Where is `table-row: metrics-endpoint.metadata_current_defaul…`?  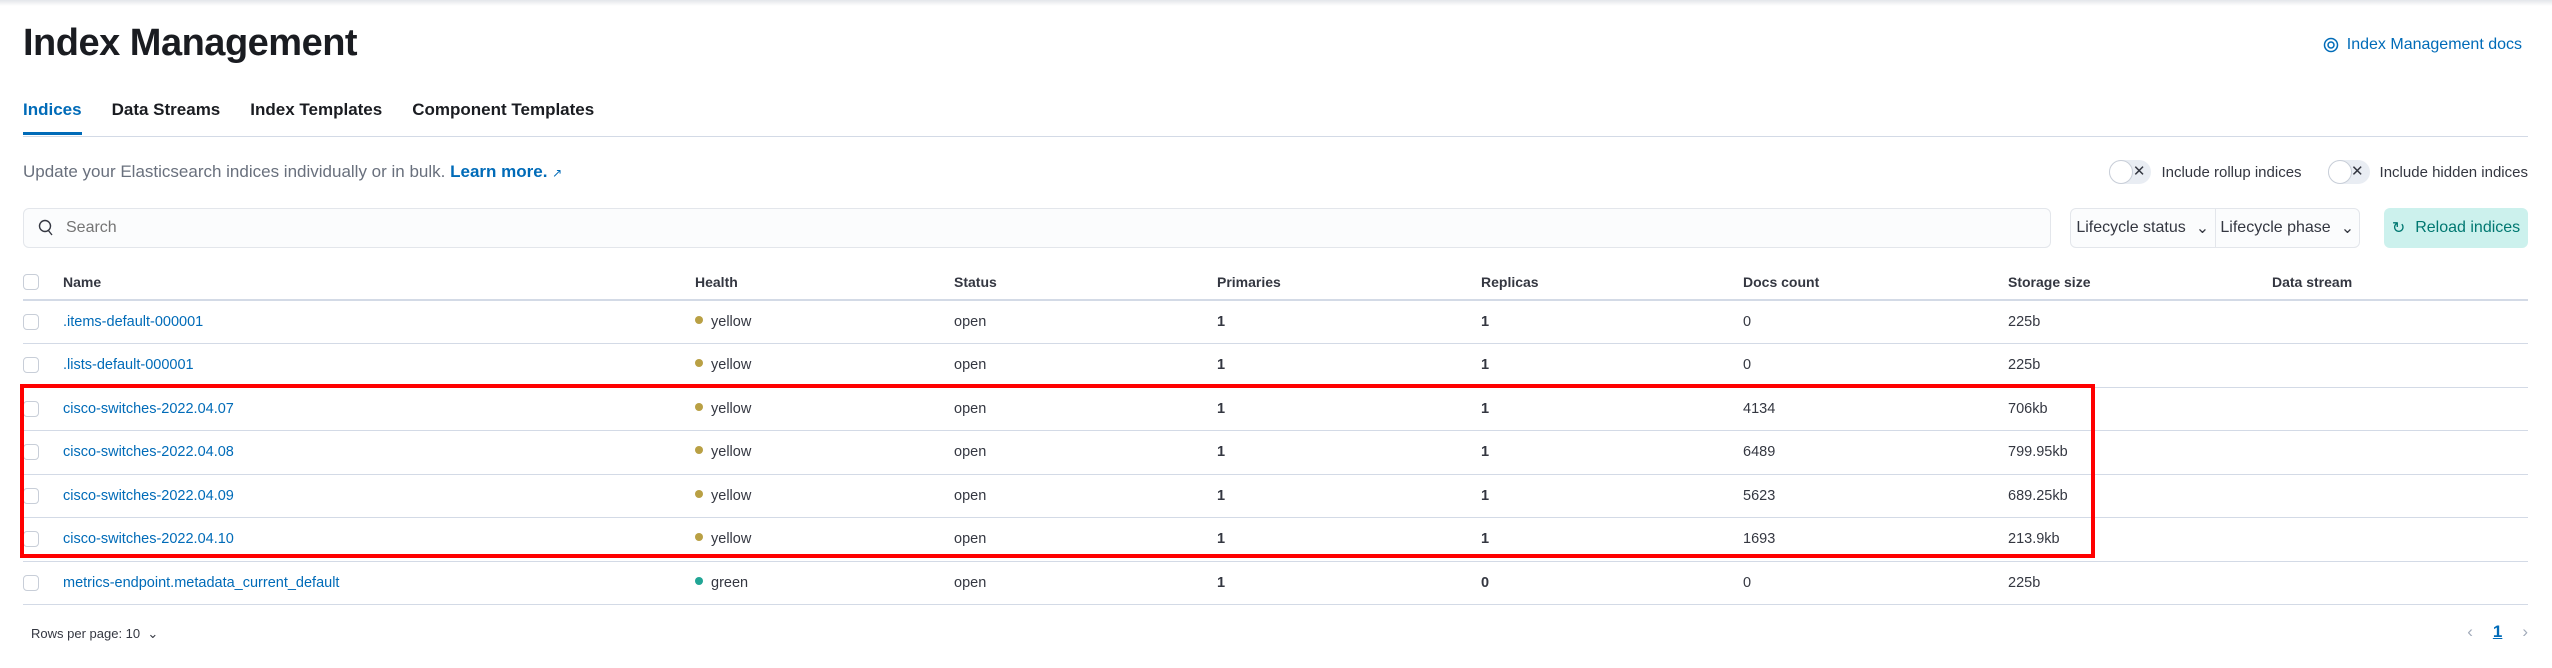
table-row: metrics-endpoint.metadata_current_defaul… is located at coordinates (1275, 583).